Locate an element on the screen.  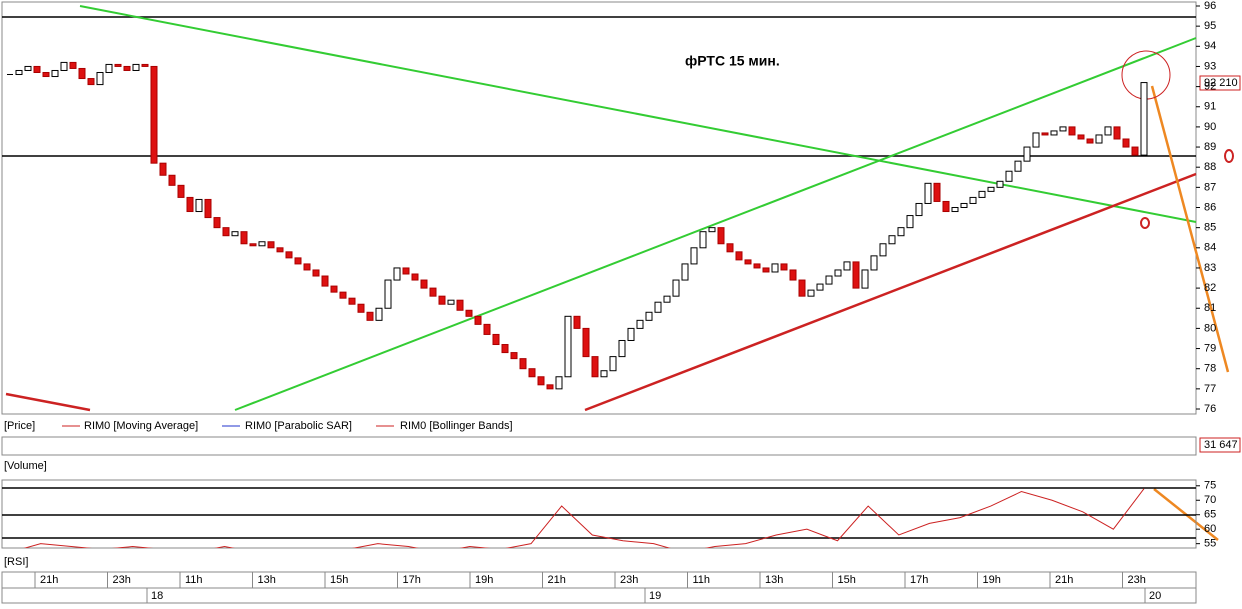
y-tick-label: 93 is located at coordinates (1210, 66).